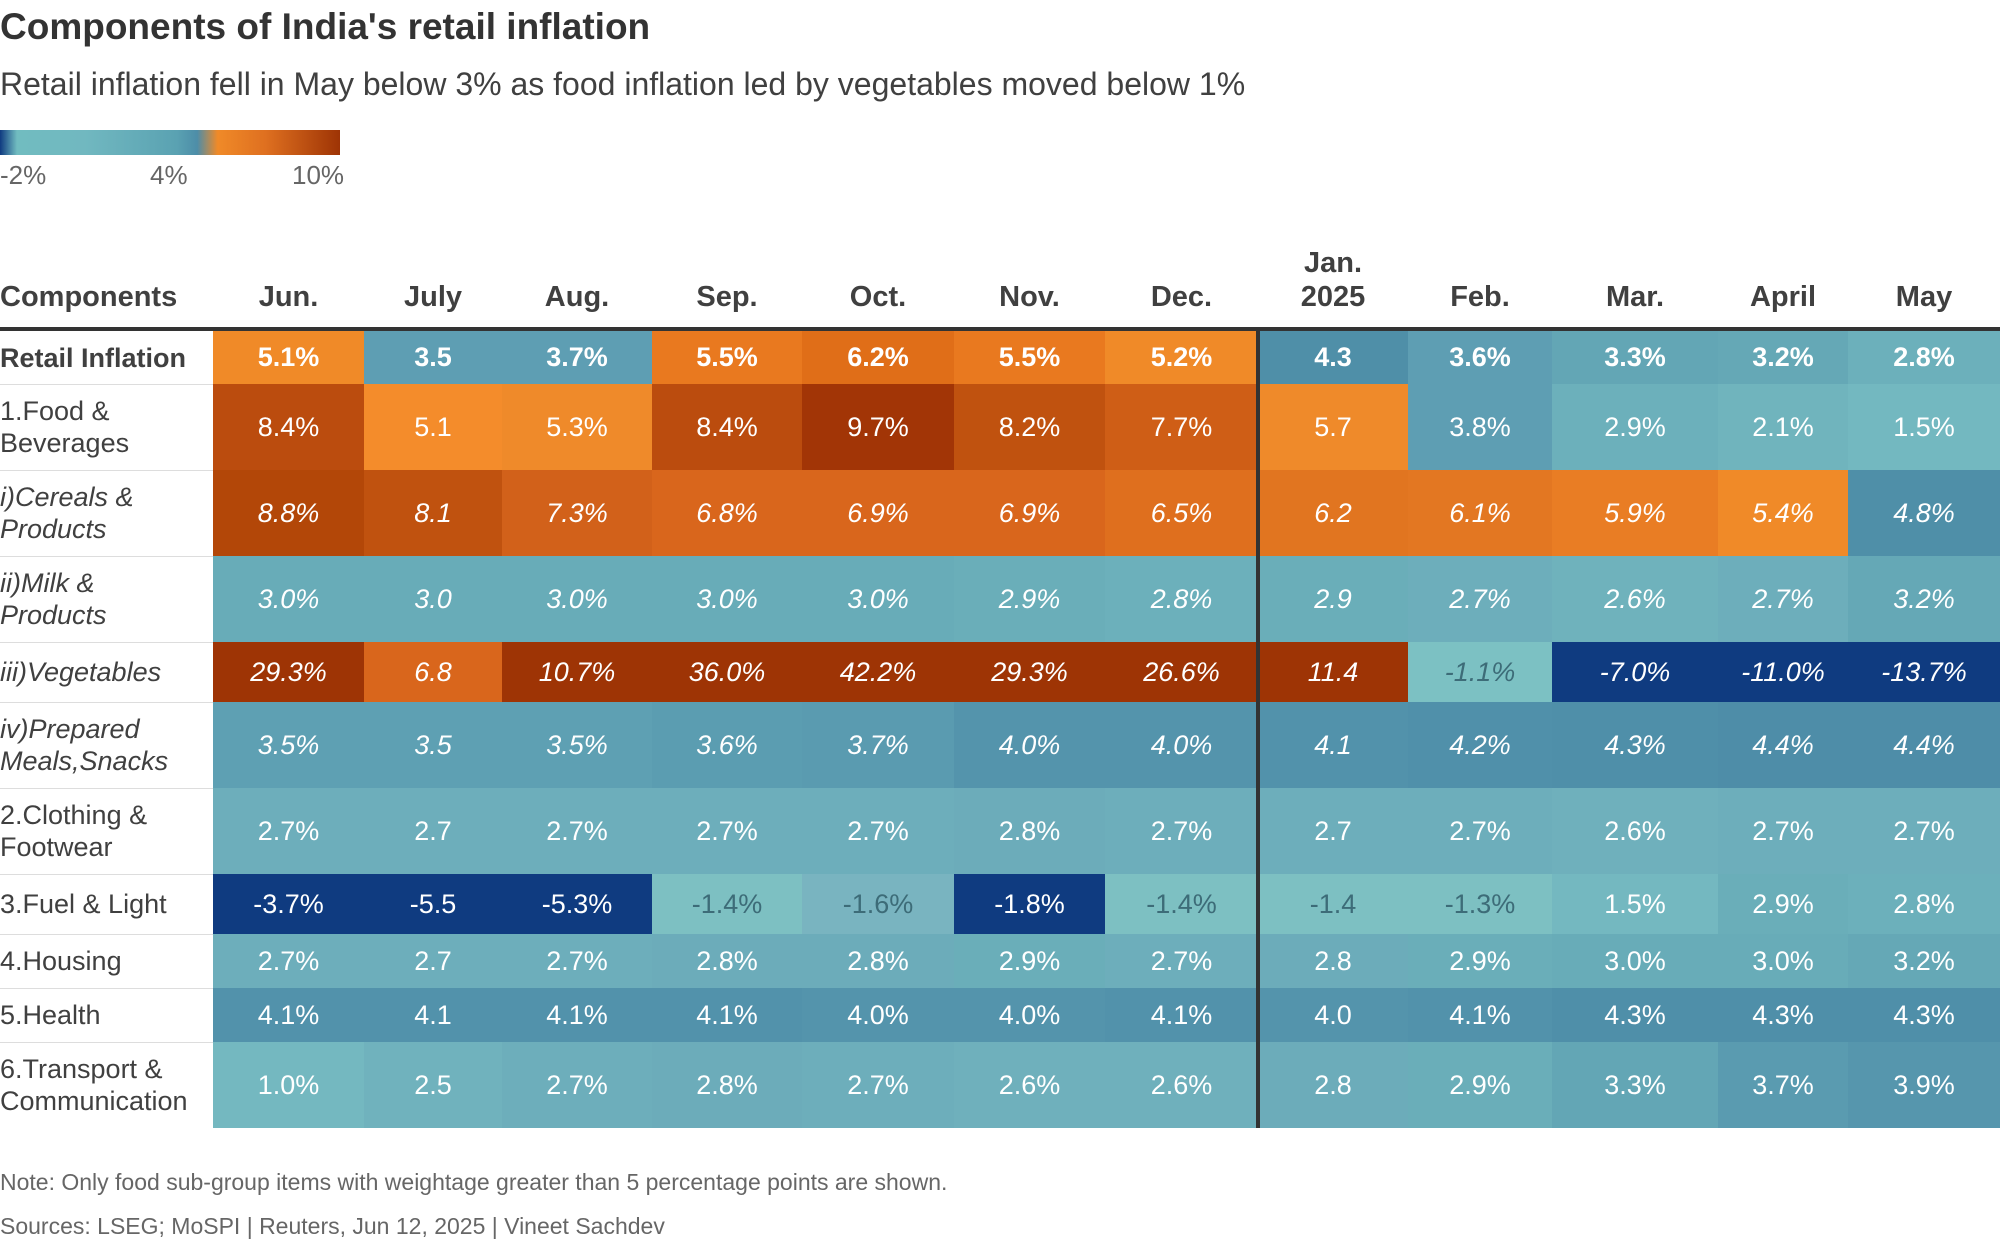 The height and width of the screenshot is (1244, 2000). Describe the element at coordinates (878, 745) in the screenshot. I see `heatmap-cell: 3.7%` at that location.